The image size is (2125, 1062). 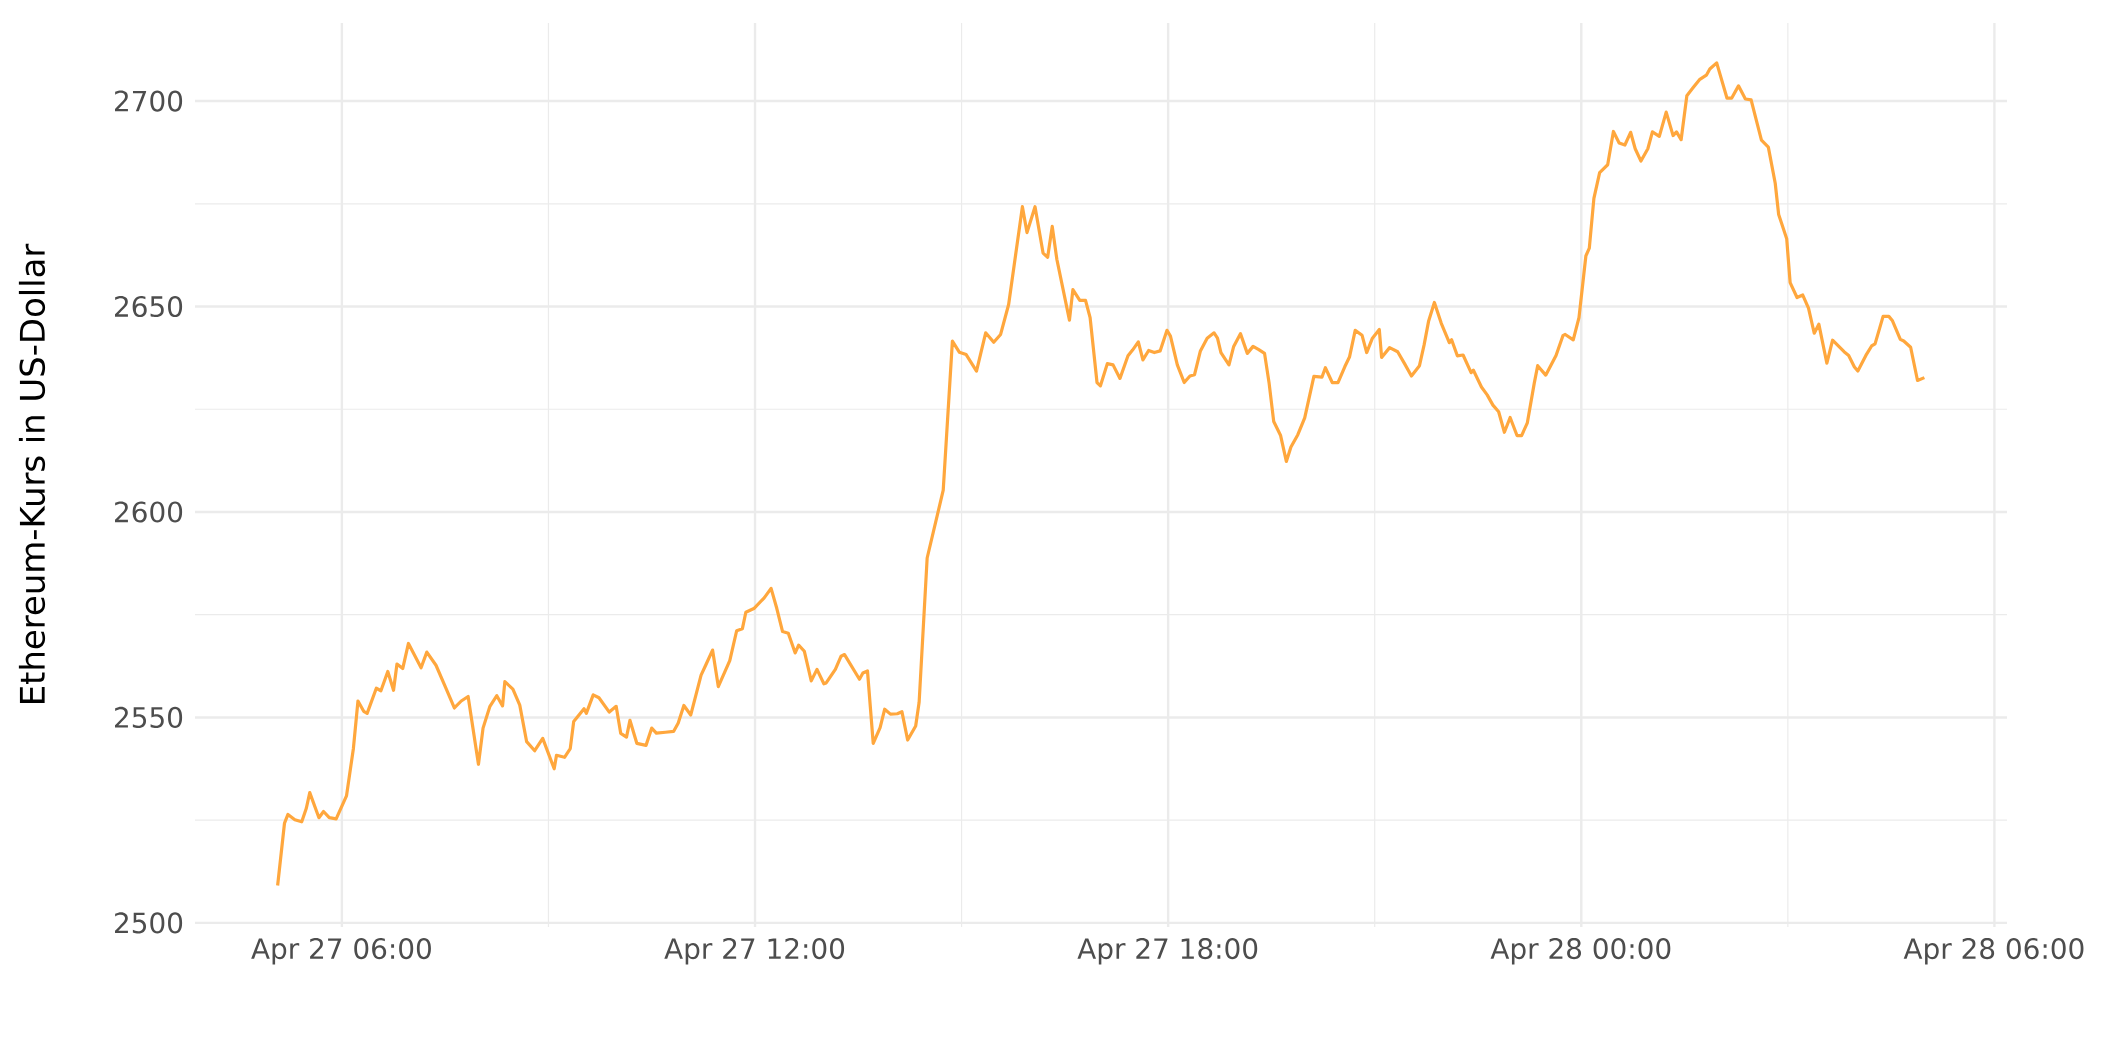 What do you see at coordinates (149, 512) in the screenshot?
I see `y-tick-label: 2600` at bounding box center [149, 512].